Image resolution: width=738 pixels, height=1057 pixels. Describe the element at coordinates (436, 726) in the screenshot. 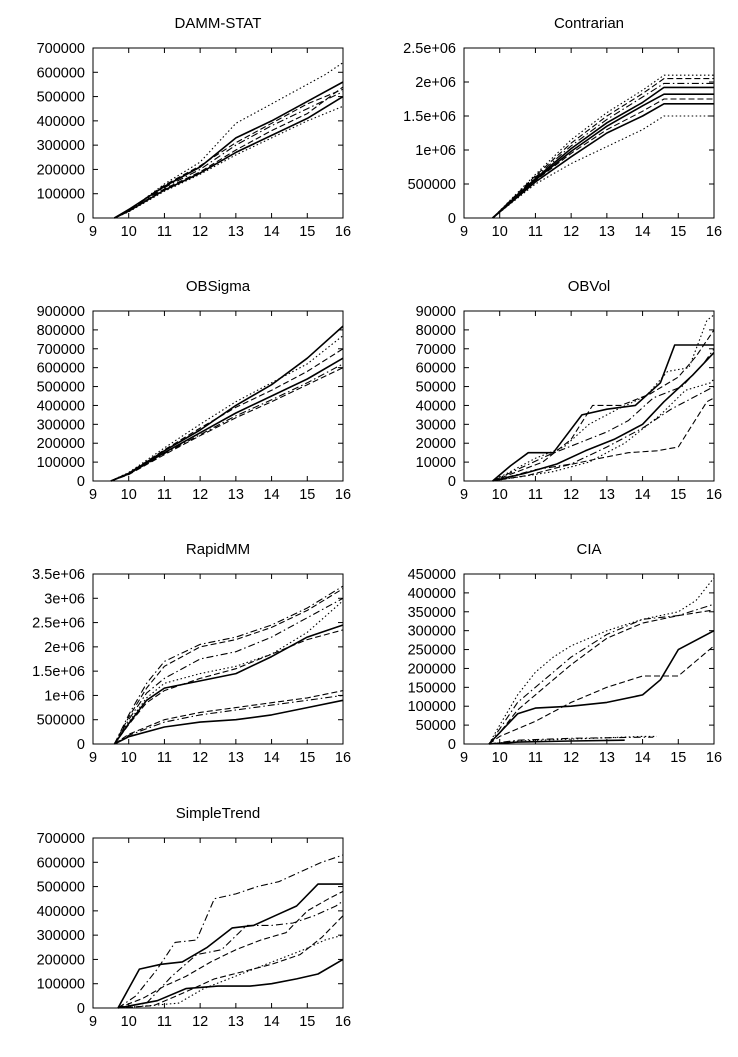

I see `y-tick-label: 50000` at that location.